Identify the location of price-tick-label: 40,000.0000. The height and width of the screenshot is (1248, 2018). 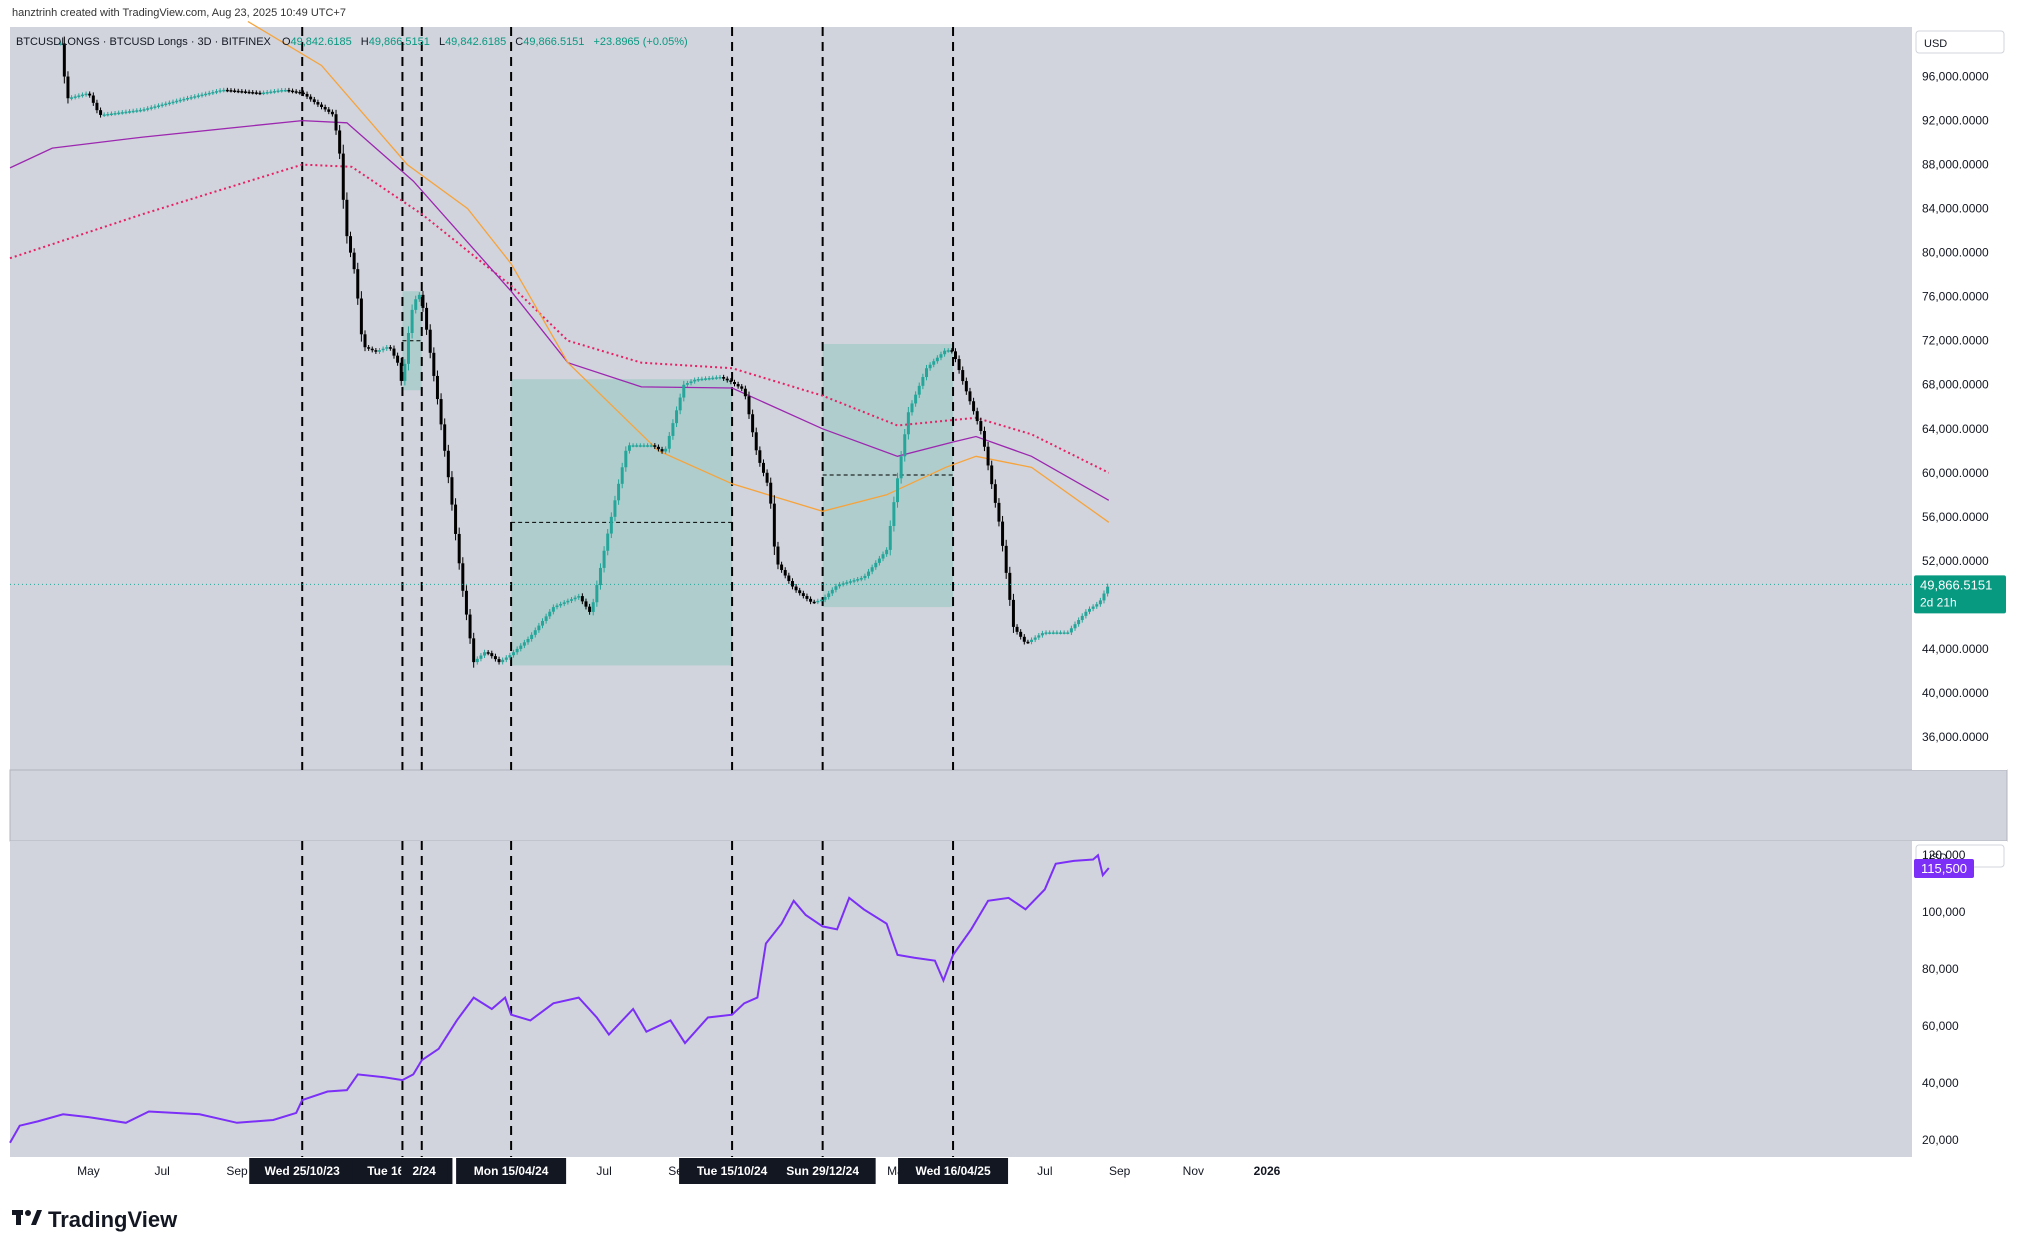
(1955, 693).